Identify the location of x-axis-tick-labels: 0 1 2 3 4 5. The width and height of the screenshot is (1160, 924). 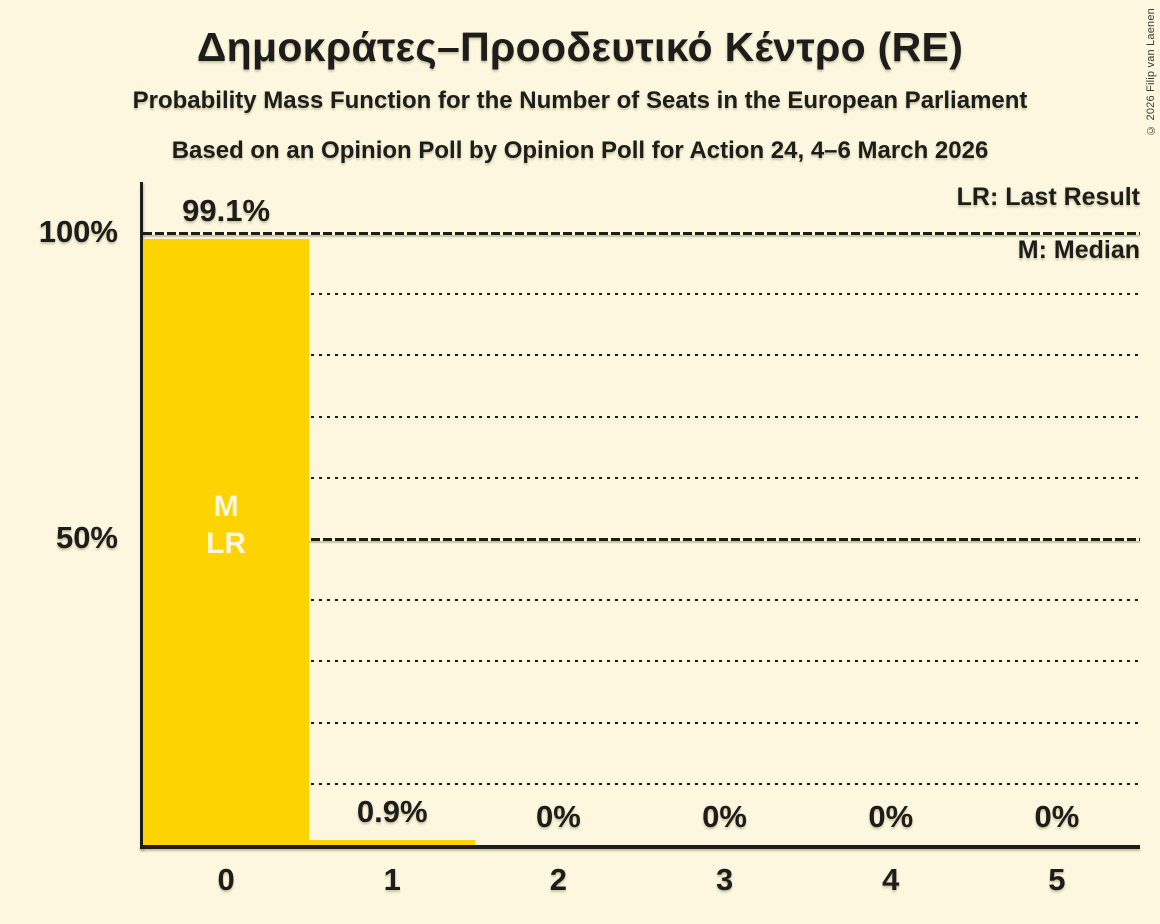
(641, 886).